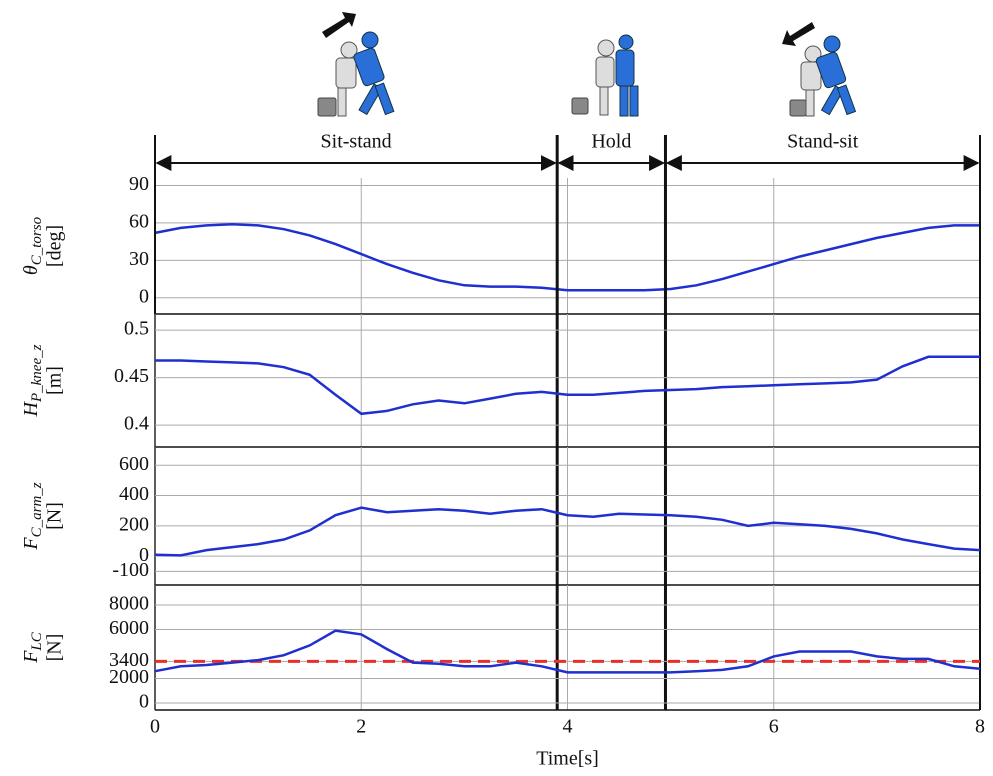 Image resolution: width=993 pixels, height=776 pixels. I want to click on y-label-subscript: LC, so click(37, 641).